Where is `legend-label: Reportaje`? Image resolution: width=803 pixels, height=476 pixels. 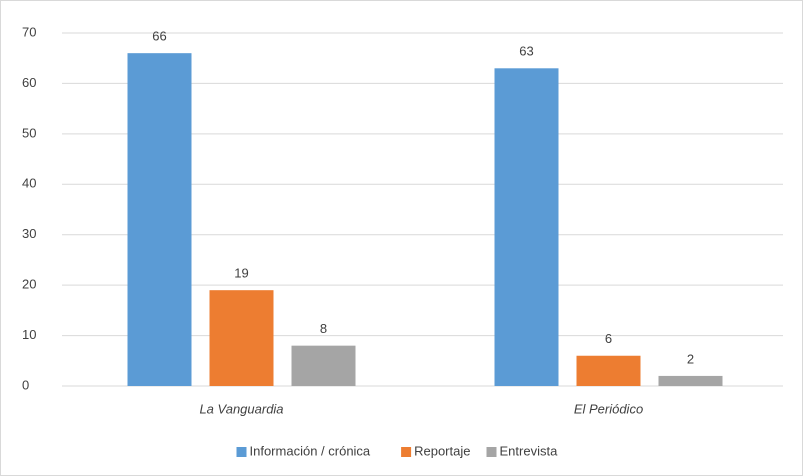
legend-label: Reportaje is located at coordinates (442, 450).